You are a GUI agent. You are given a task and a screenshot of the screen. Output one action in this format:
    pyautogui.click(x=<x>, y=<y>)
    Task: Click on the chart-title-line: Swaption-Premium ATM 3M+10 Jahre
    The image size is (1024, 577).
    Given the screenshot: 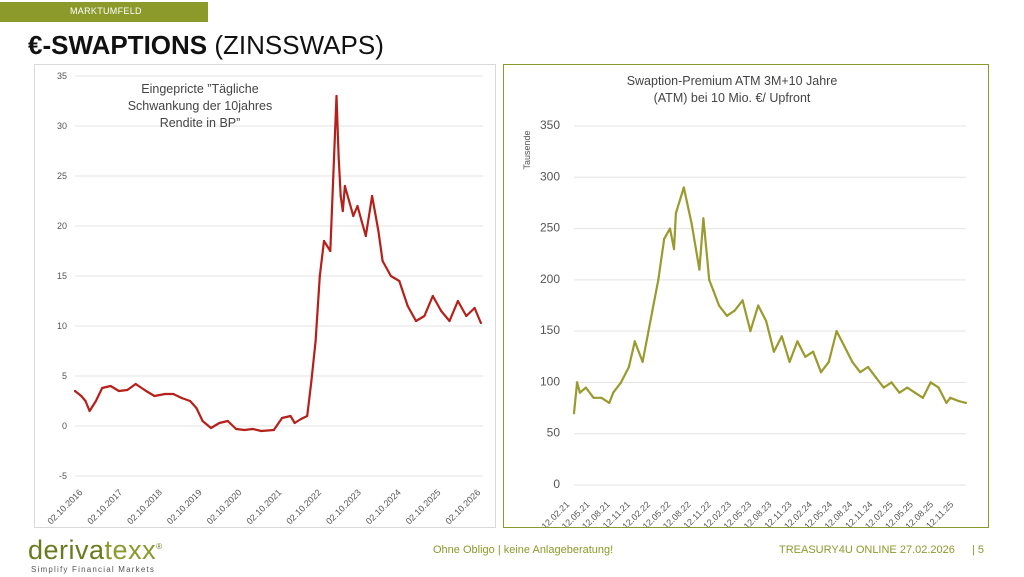 What is the action you would take?
    pyautogui.click(x=732, y=81)
    